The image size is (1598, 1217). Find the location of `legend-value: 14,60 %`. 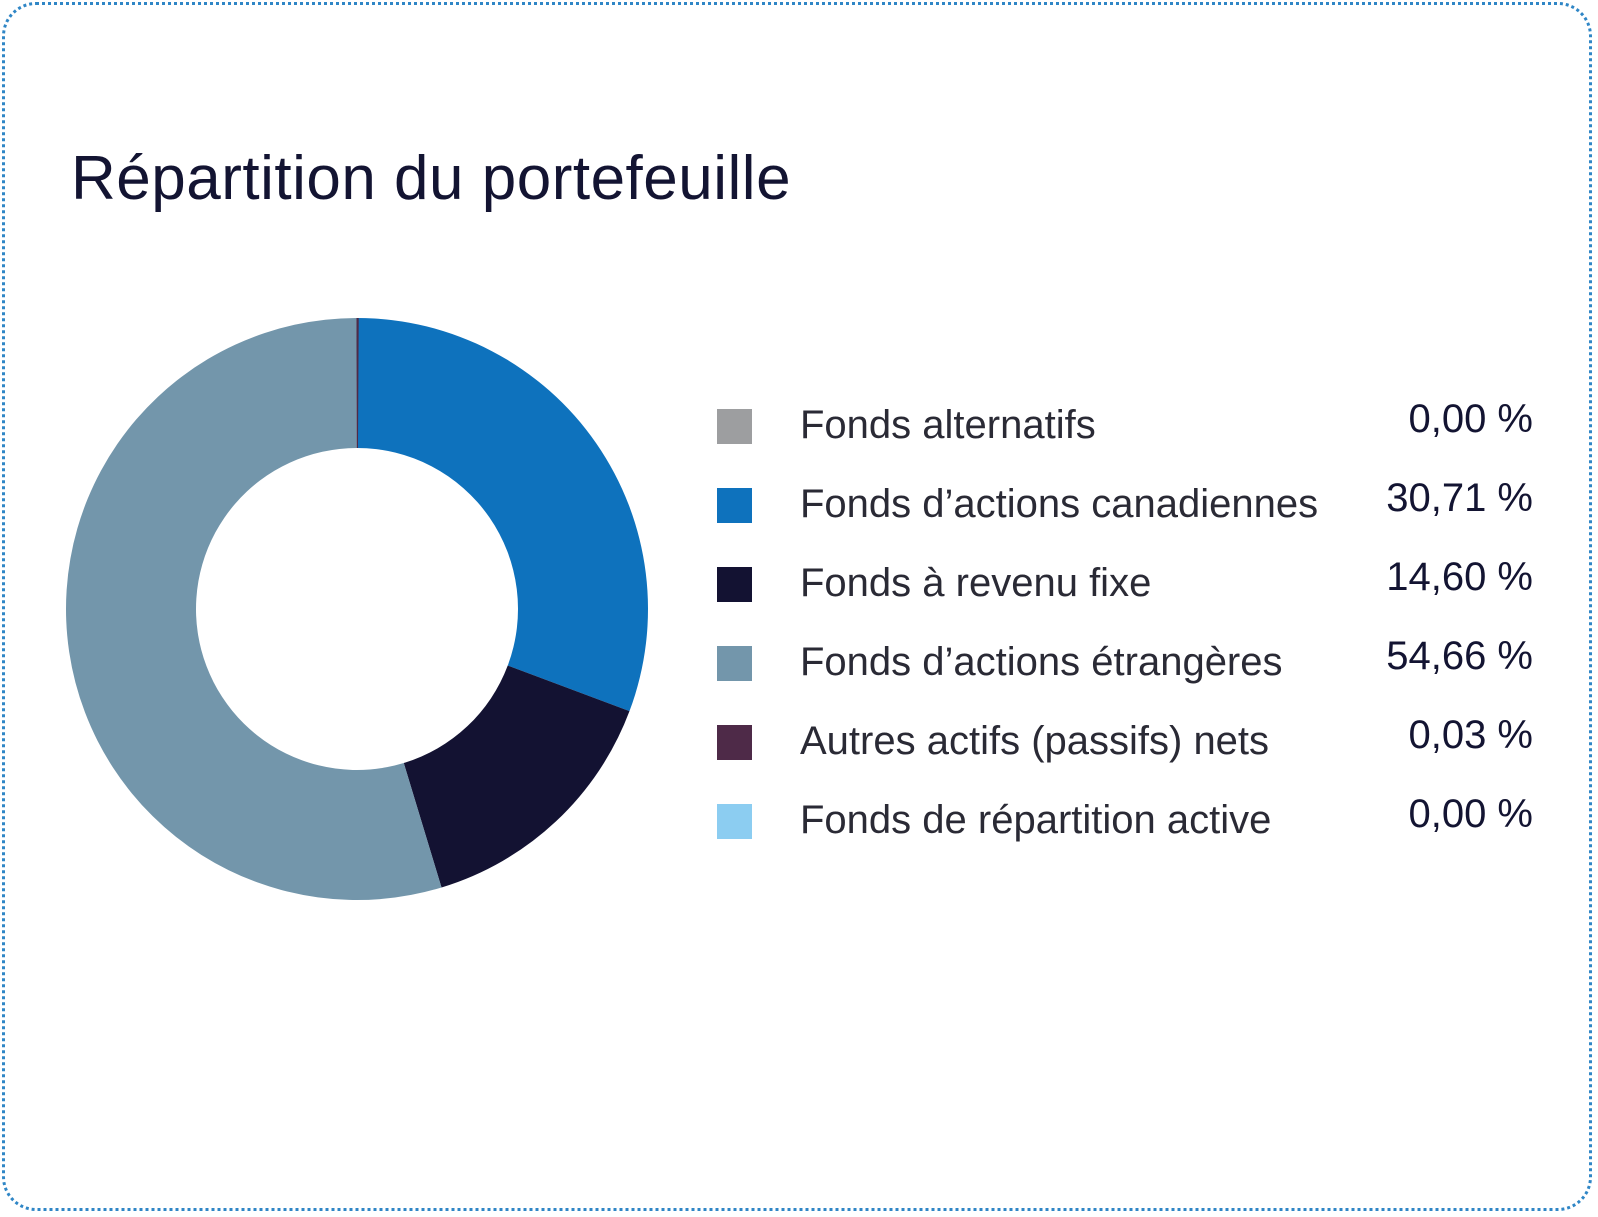

legend-value: 14,60 % is located at coordinates (1459, 577).